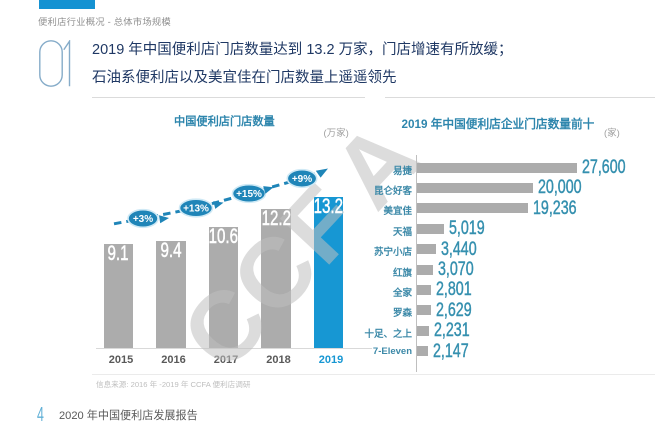 The width and height of the screenshot is (660, 441). What do you see at coordinates (302, 179) in the screenshot?
I see `svg-text: +9%` at bounding box center [302, 179].